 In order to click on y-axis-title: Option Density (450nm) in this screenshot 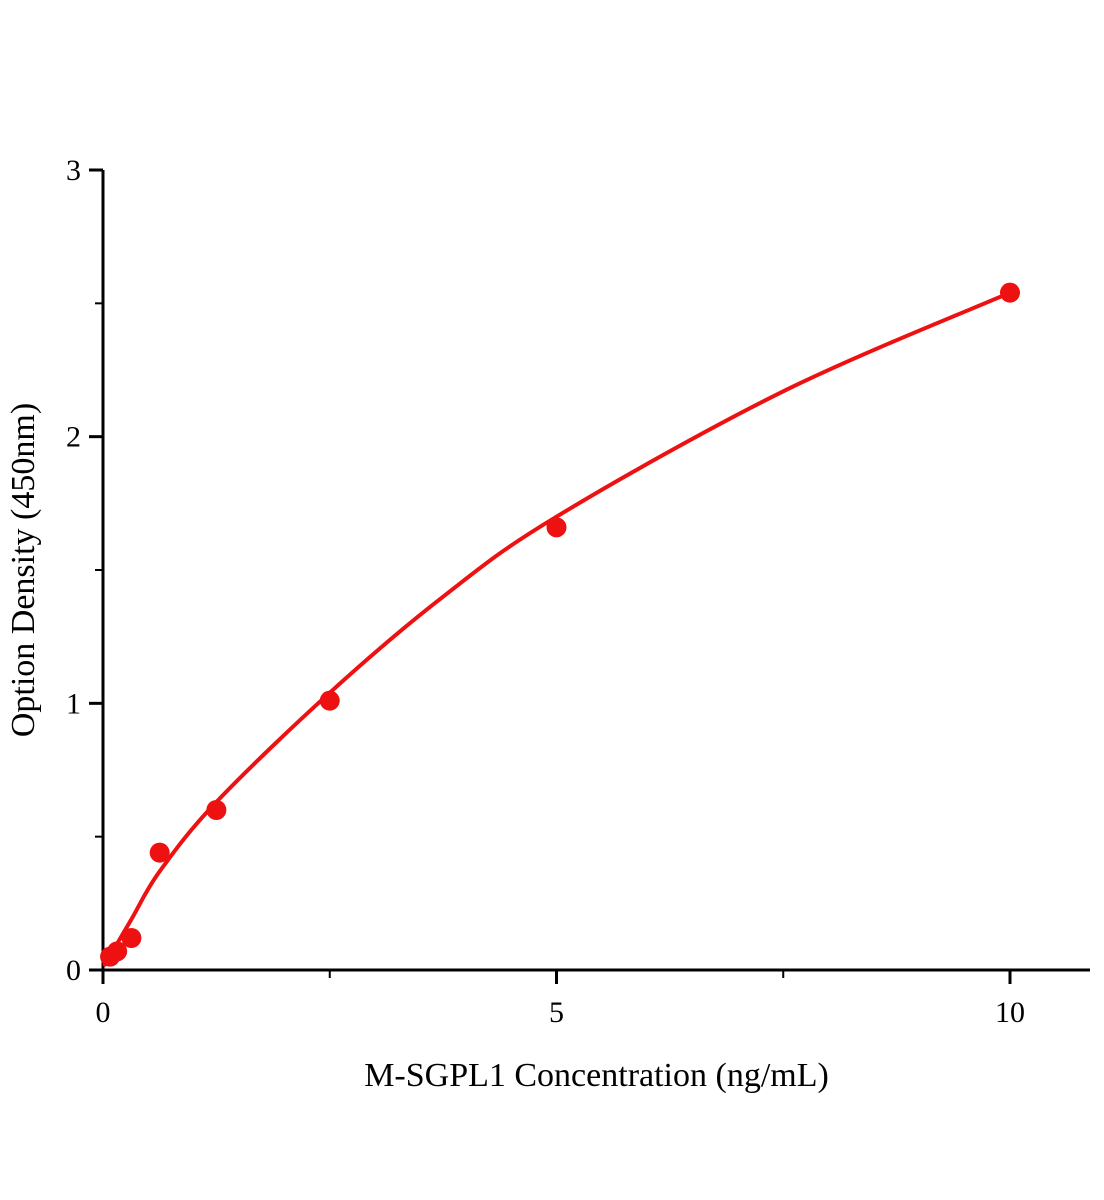, I will do `click(23, 570)`.